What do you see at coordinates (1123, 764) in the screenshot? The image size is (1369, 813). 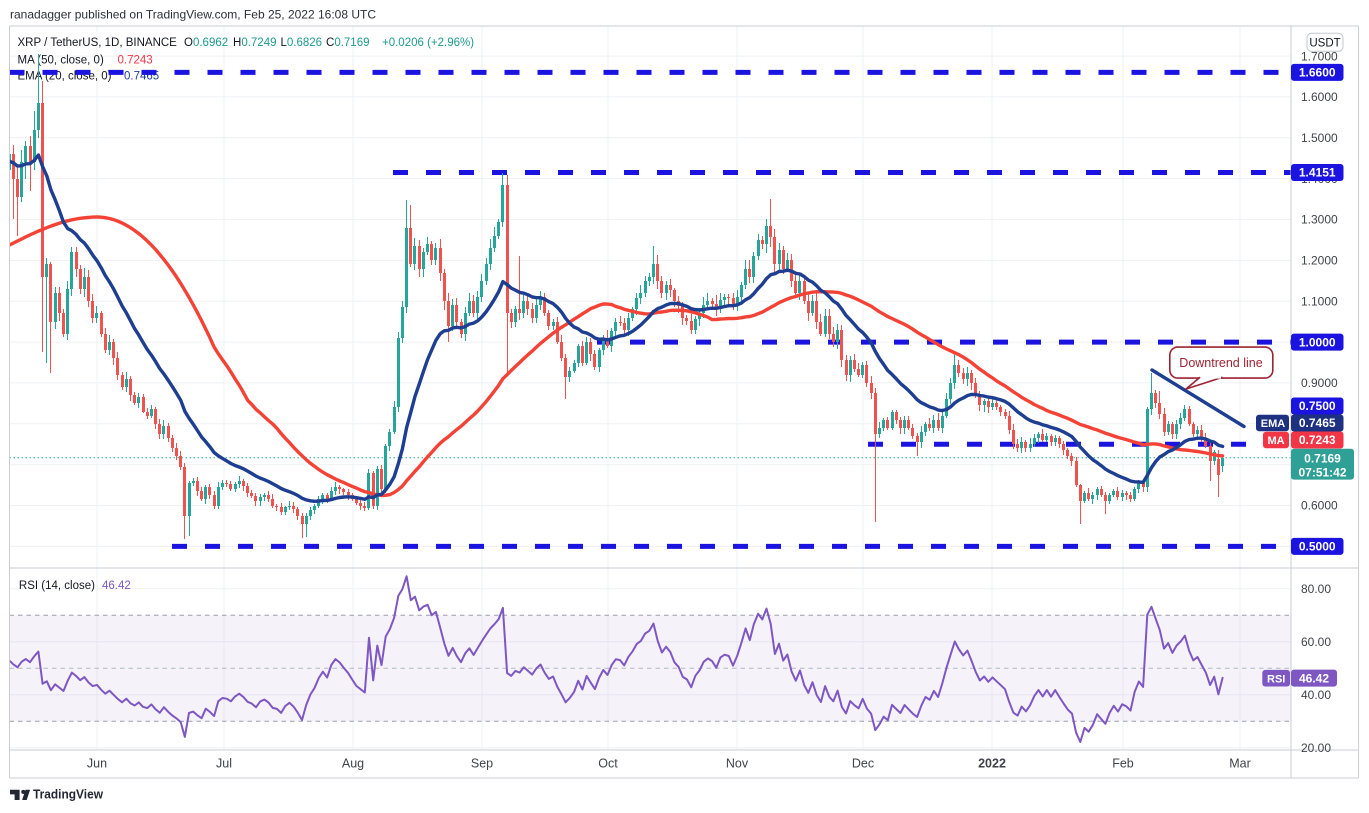 I see `svg-text: Feb` at bounding box center [1123, 764].